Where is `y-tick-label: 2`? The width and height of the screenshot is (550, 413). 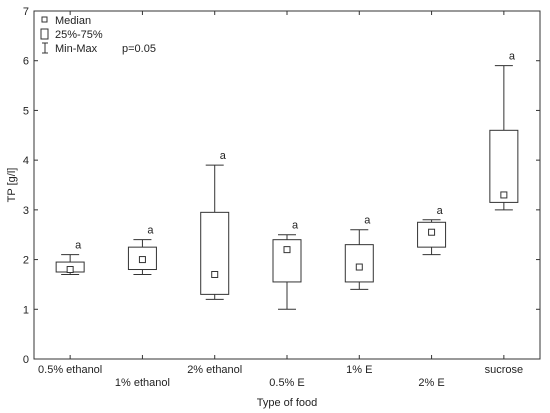
y-tick-label: 2 is located at coordinates (26, 261).